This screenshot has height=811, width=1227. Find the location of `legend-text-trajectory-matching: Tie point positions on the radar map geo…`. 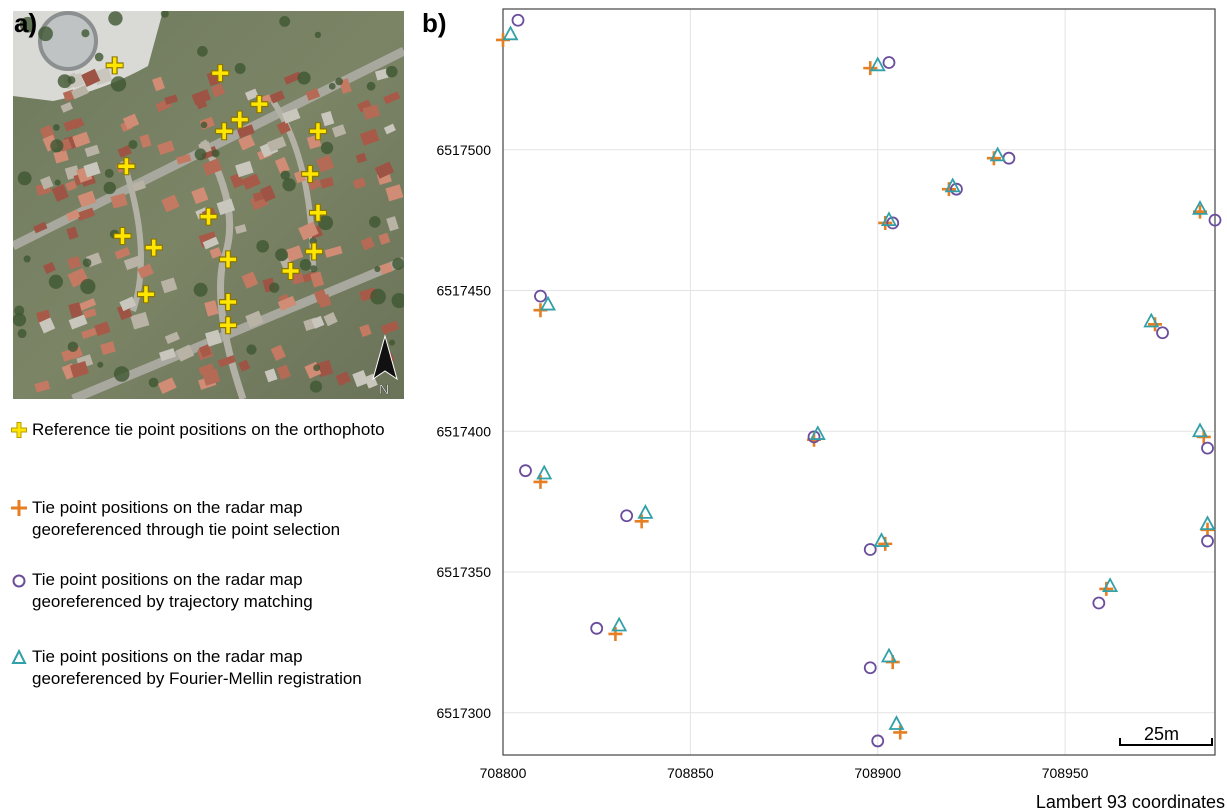

legend-text-trajectory-matching: Tie point positions on the radar map geo… is located at coordinates (172, 590).